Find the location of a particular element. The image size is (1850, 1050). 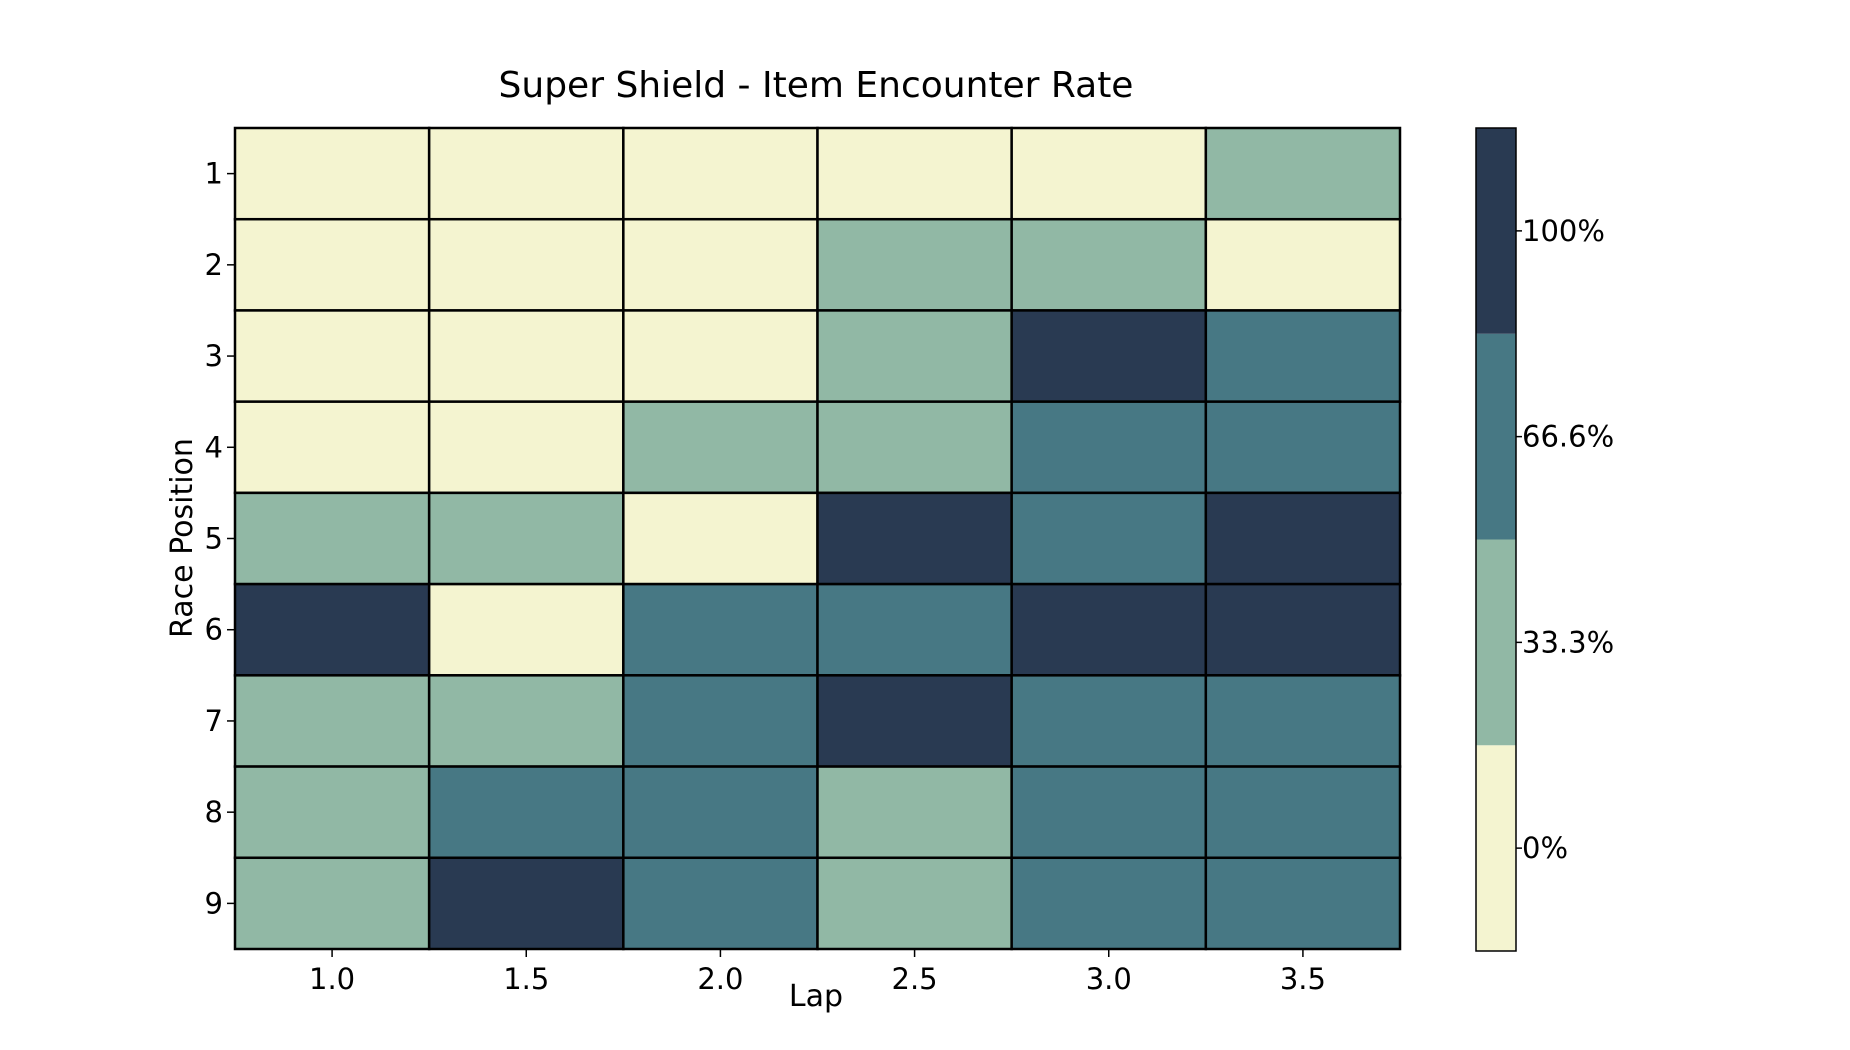

x-axis-label: Lap is located at coordinates (816, 996).